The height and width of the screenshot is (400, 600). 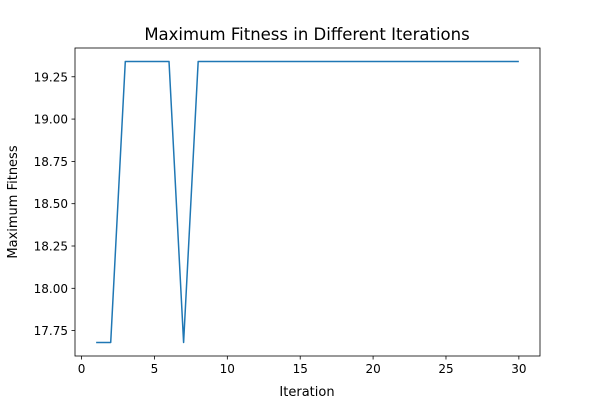 What do you see at coordinates (227, 369) in the screenshot?
I see `x-tick-label: 10` at bounding box center [227, 369].